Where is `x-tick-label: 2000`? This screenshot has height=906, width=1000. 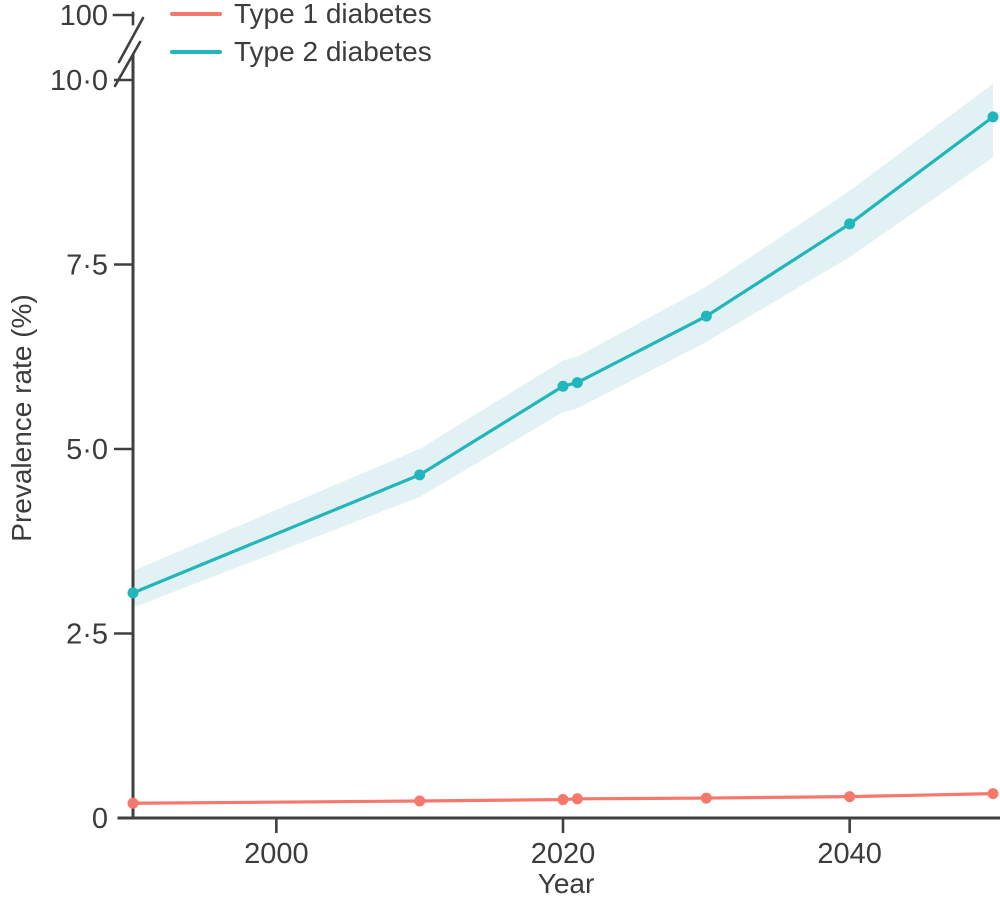 x-tick-label: 2000 is located at coordinates (276, 854).